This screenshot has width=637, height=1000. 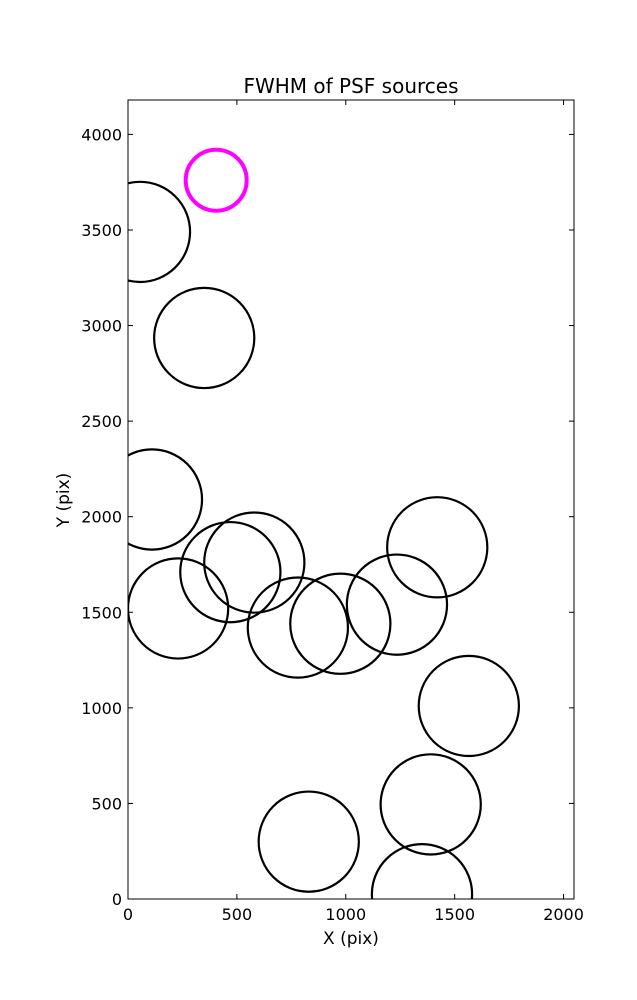 What do you see at coordinates (101, 421) in the screenshot?
I see `y-tick-label: 2500` at bounding box center [101, 421].